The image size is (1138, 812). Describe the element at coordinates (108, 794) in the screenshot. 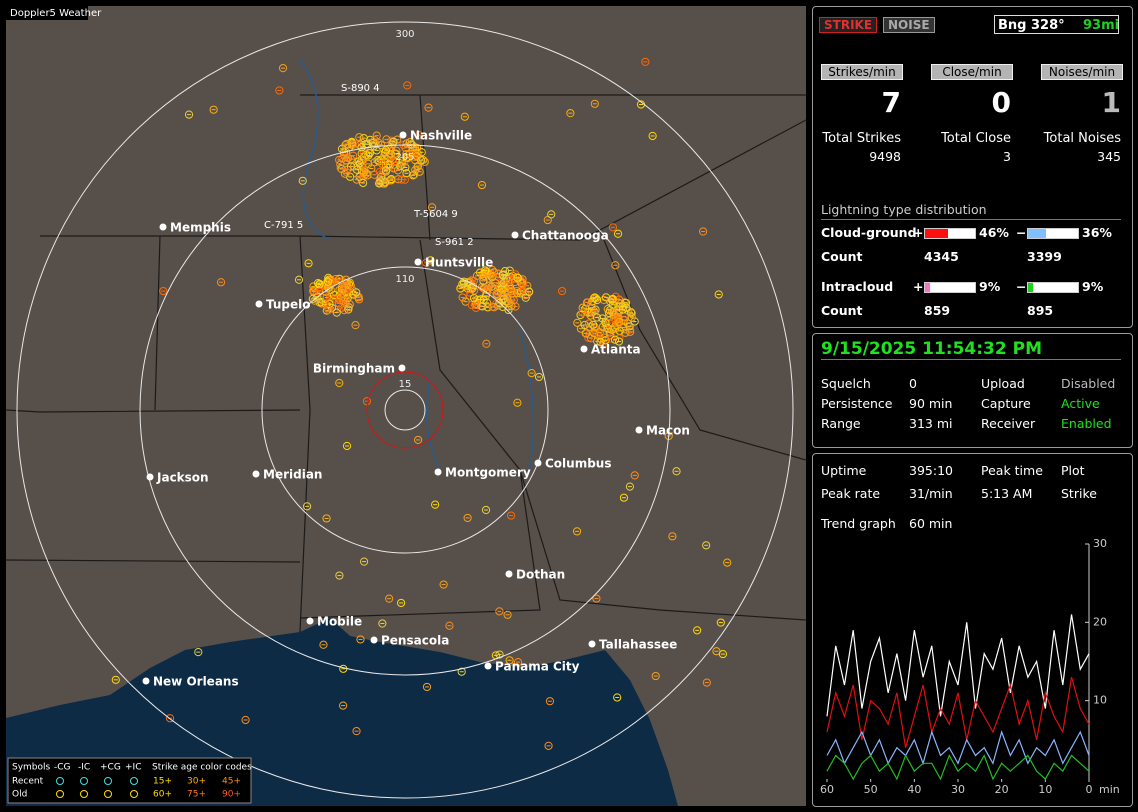

I see `legend-glyph` at that location.